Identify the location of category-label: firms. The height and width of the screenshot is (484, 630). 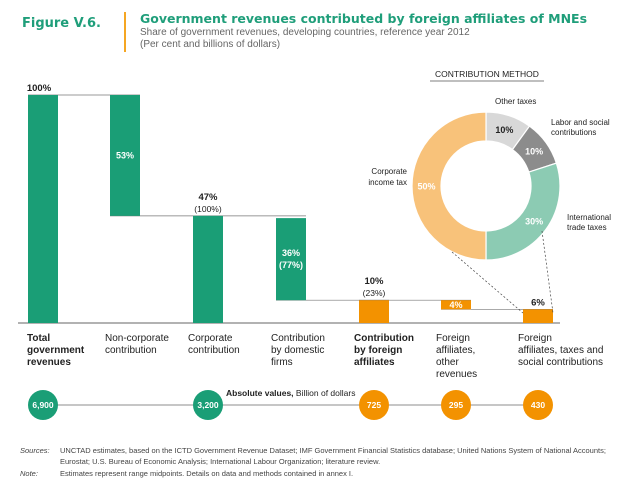
(282, 362).